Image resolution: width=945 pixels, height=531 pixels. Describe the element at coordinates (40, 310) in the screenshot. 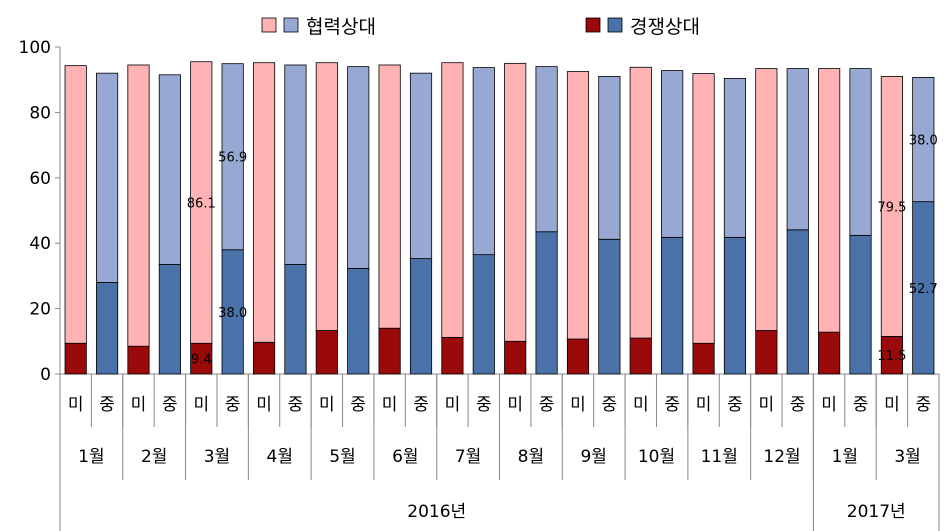

I see `y-tick-label: 20` at that location.